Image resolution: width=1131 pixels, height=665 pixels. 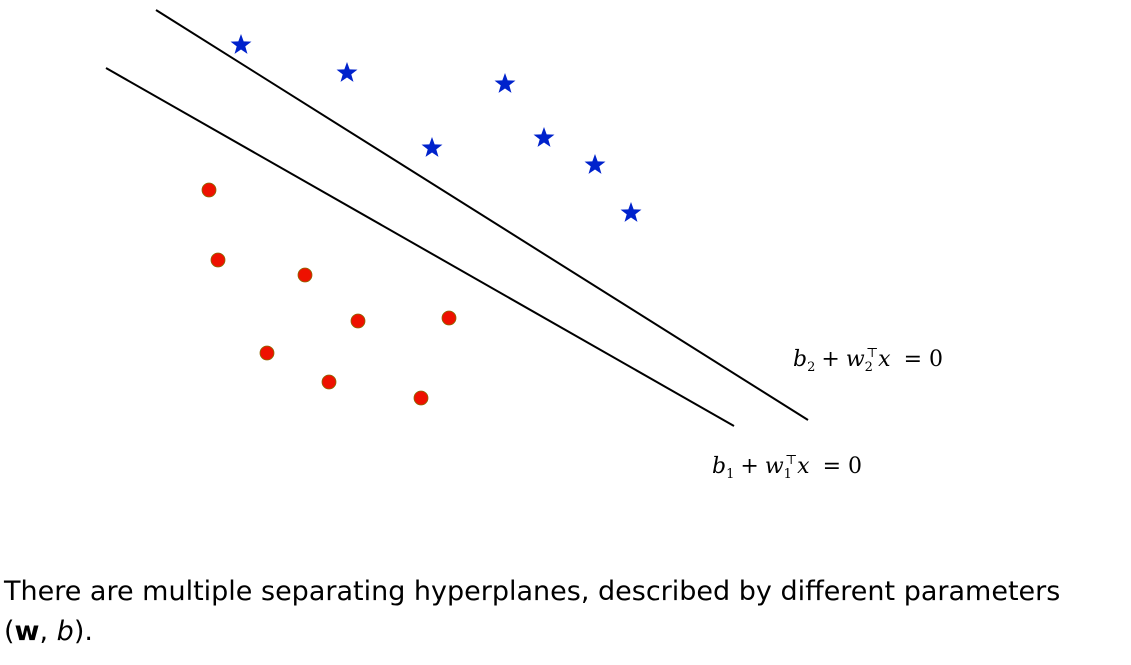 What do you see at coordinates (65, 631) in the screenshot?
I see `caption-b: b` at bounding box center [65, 631].